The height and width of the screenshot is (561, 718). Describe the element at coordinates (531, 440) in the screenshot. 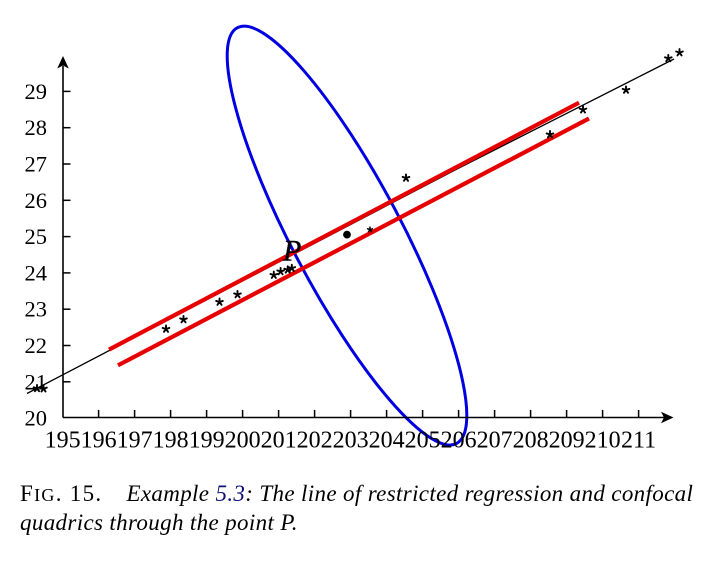

I see `svg-text: 208` at that location.